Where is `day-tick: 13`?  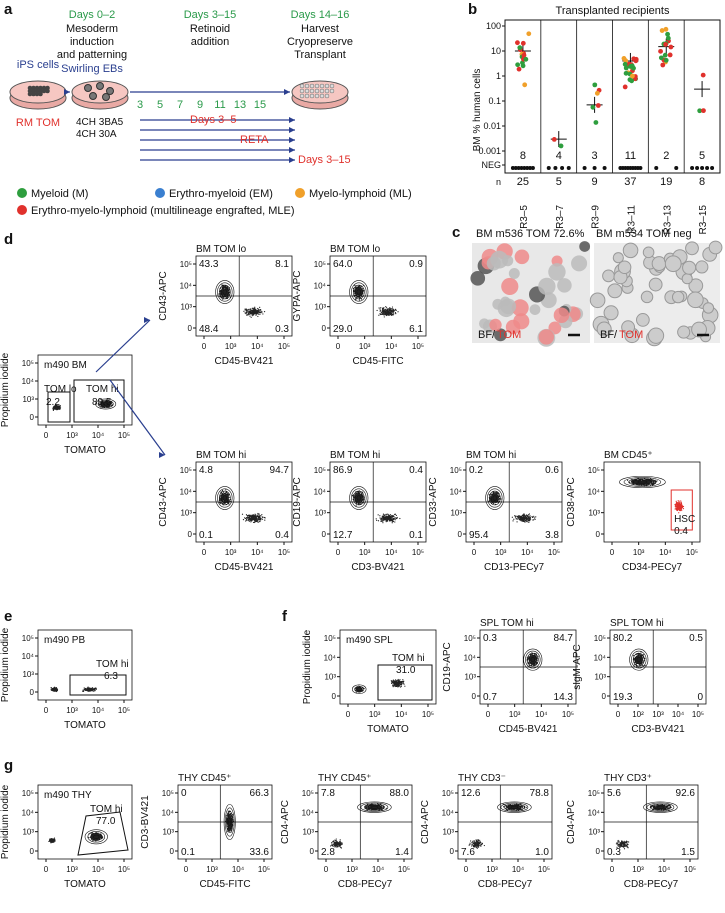
day-tick: 13 is located at coordinates (240, 105).